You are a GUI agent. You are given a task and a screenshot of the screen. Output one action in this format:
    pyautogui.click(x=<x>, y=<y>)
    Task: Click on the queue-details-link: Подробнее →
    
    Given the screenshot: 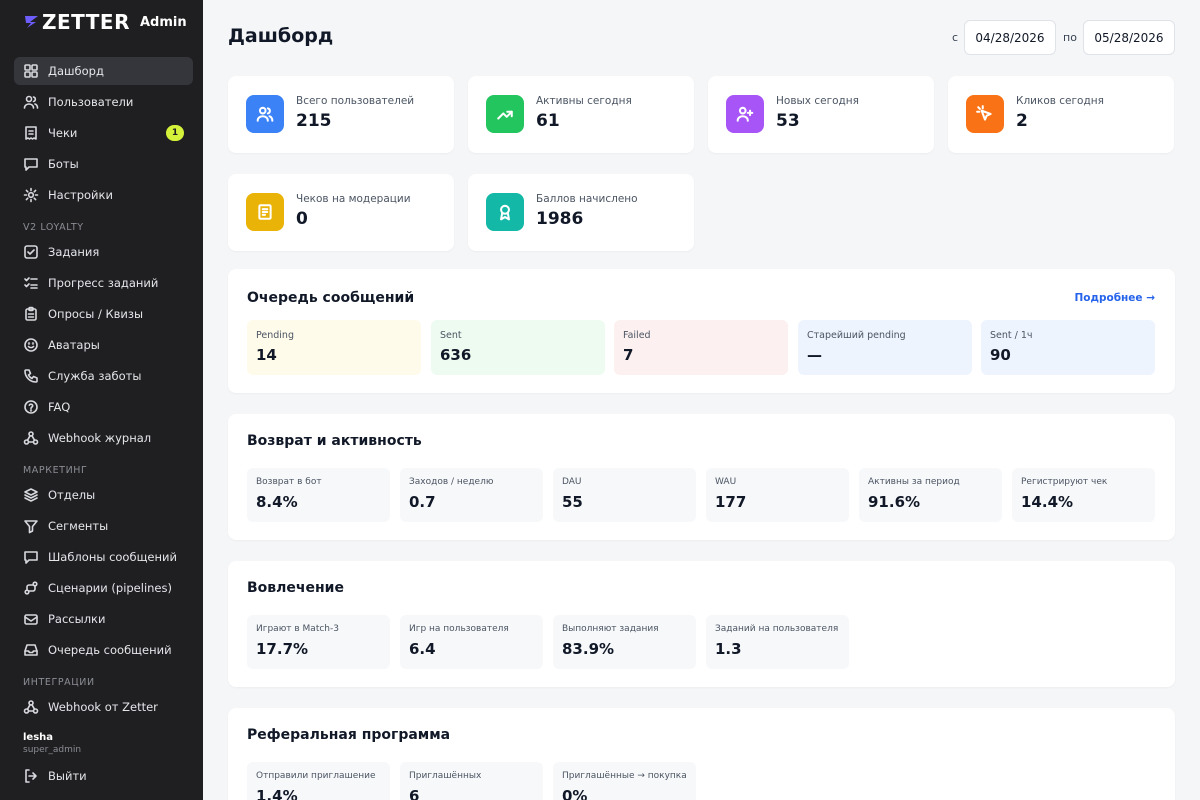 What is the action you would take?
    pyautogui.click(x=1115, y=298)
    